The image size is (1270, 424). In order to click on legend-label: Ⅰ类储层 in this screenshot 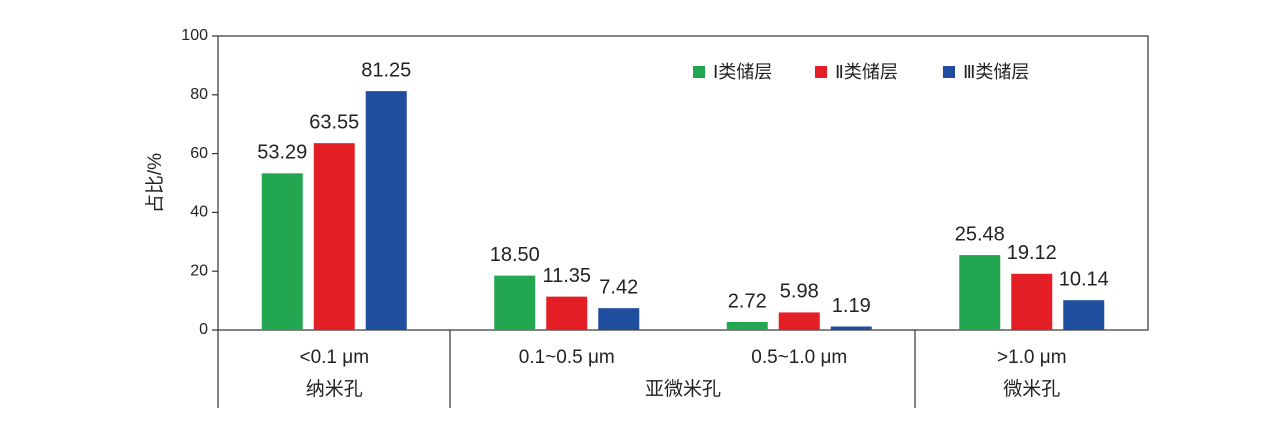, I will do `click(742, 72)`.